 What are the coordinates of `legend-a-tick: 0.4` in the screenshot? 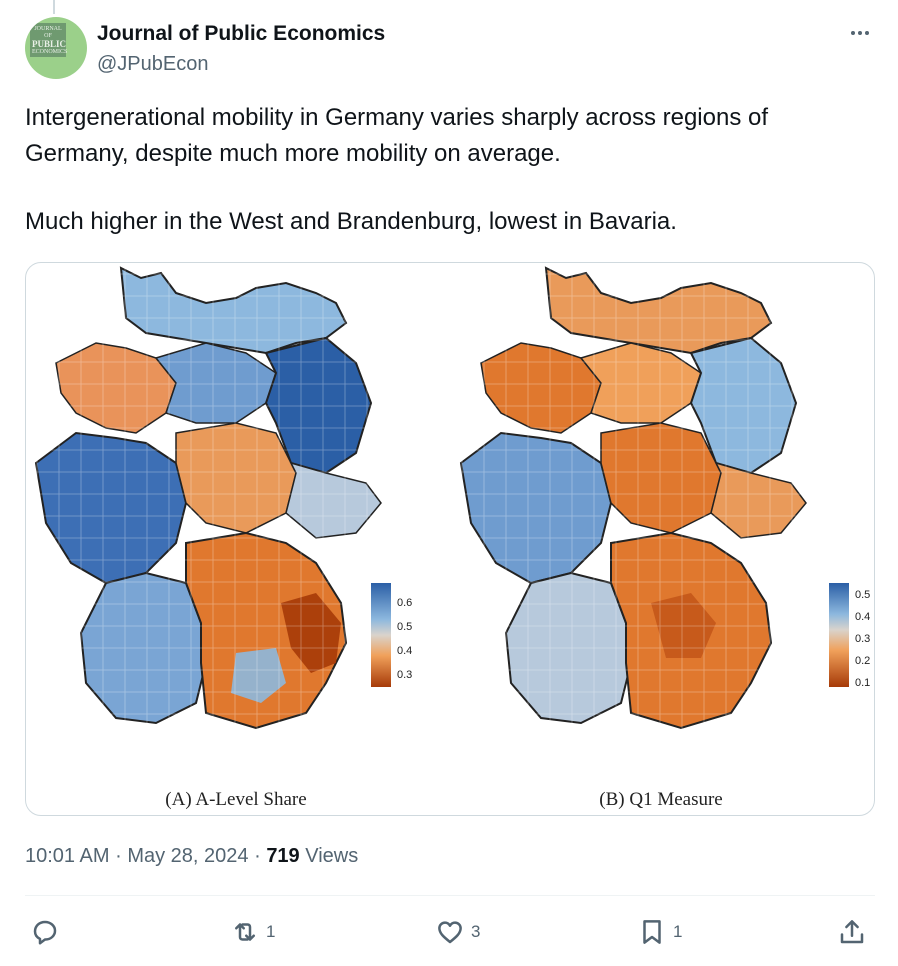 It's located at (405, 651).